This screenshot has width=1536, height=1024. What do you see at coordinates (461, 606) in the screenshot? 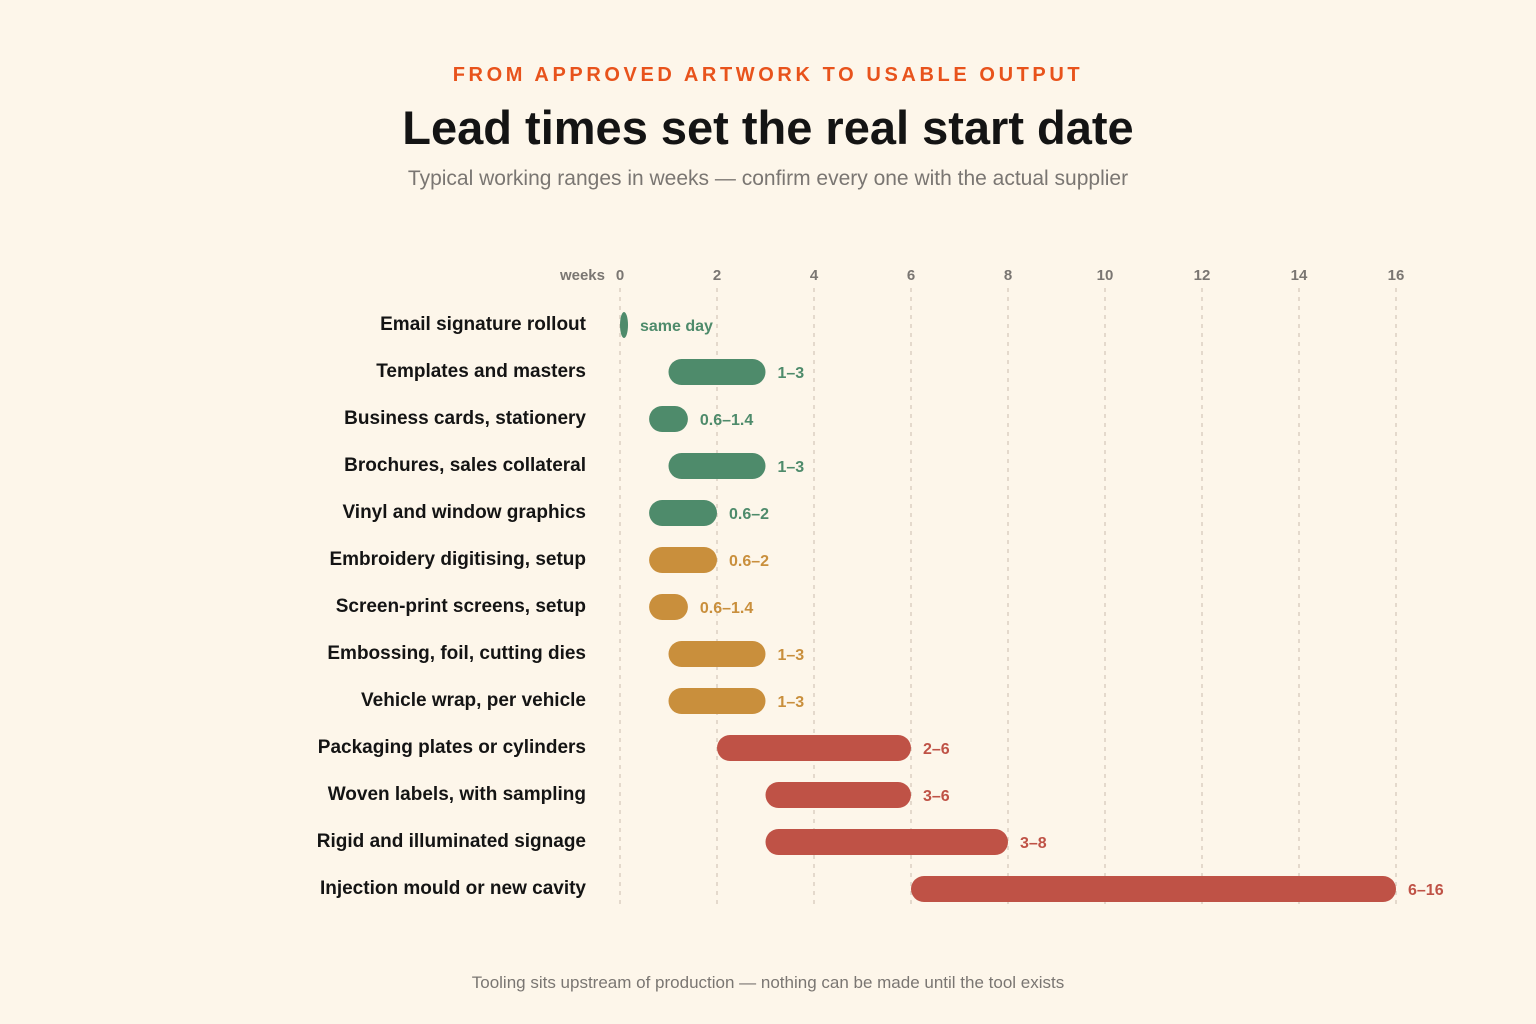
I see `category-label: Screen-print screens, setup` at bounding box center [461, 606].